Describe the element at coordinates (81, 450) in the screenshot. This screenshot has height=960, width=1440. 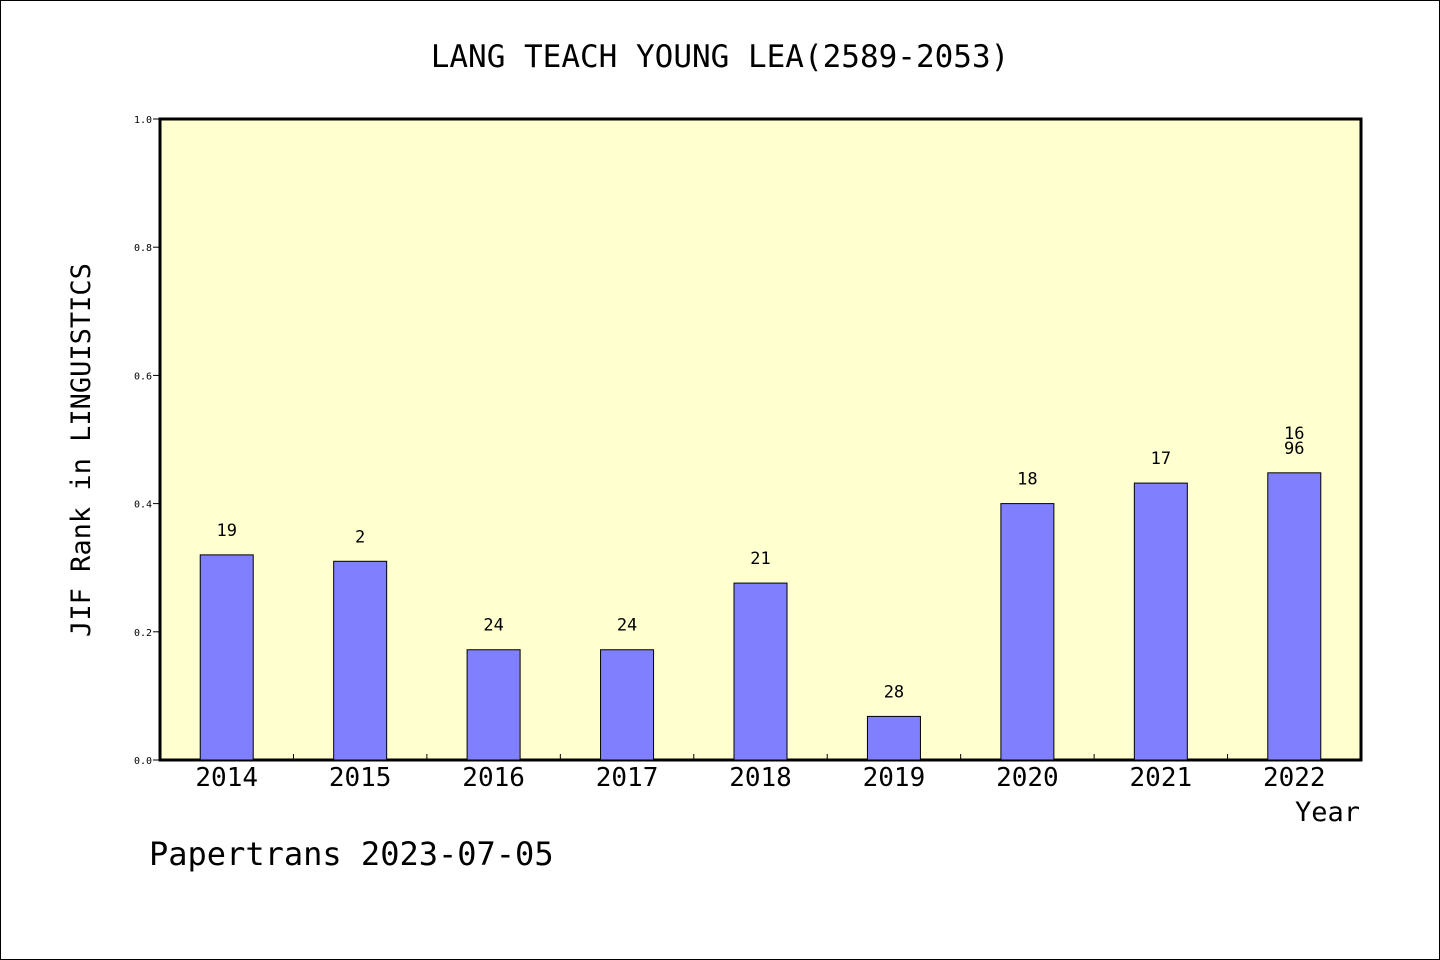
I see `y-axis-label: JIF Rank in LINGUISTICS` at that location.